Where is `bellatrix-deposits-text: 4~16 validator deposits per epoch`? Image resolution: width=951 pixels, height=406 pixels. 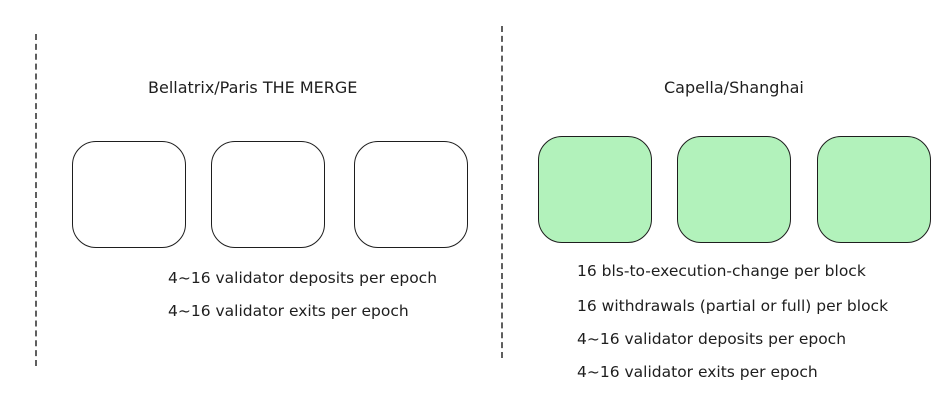
bellatrix-deposits-text: 4~16 validator deposits per epoch is located at coordinates (303, 278).